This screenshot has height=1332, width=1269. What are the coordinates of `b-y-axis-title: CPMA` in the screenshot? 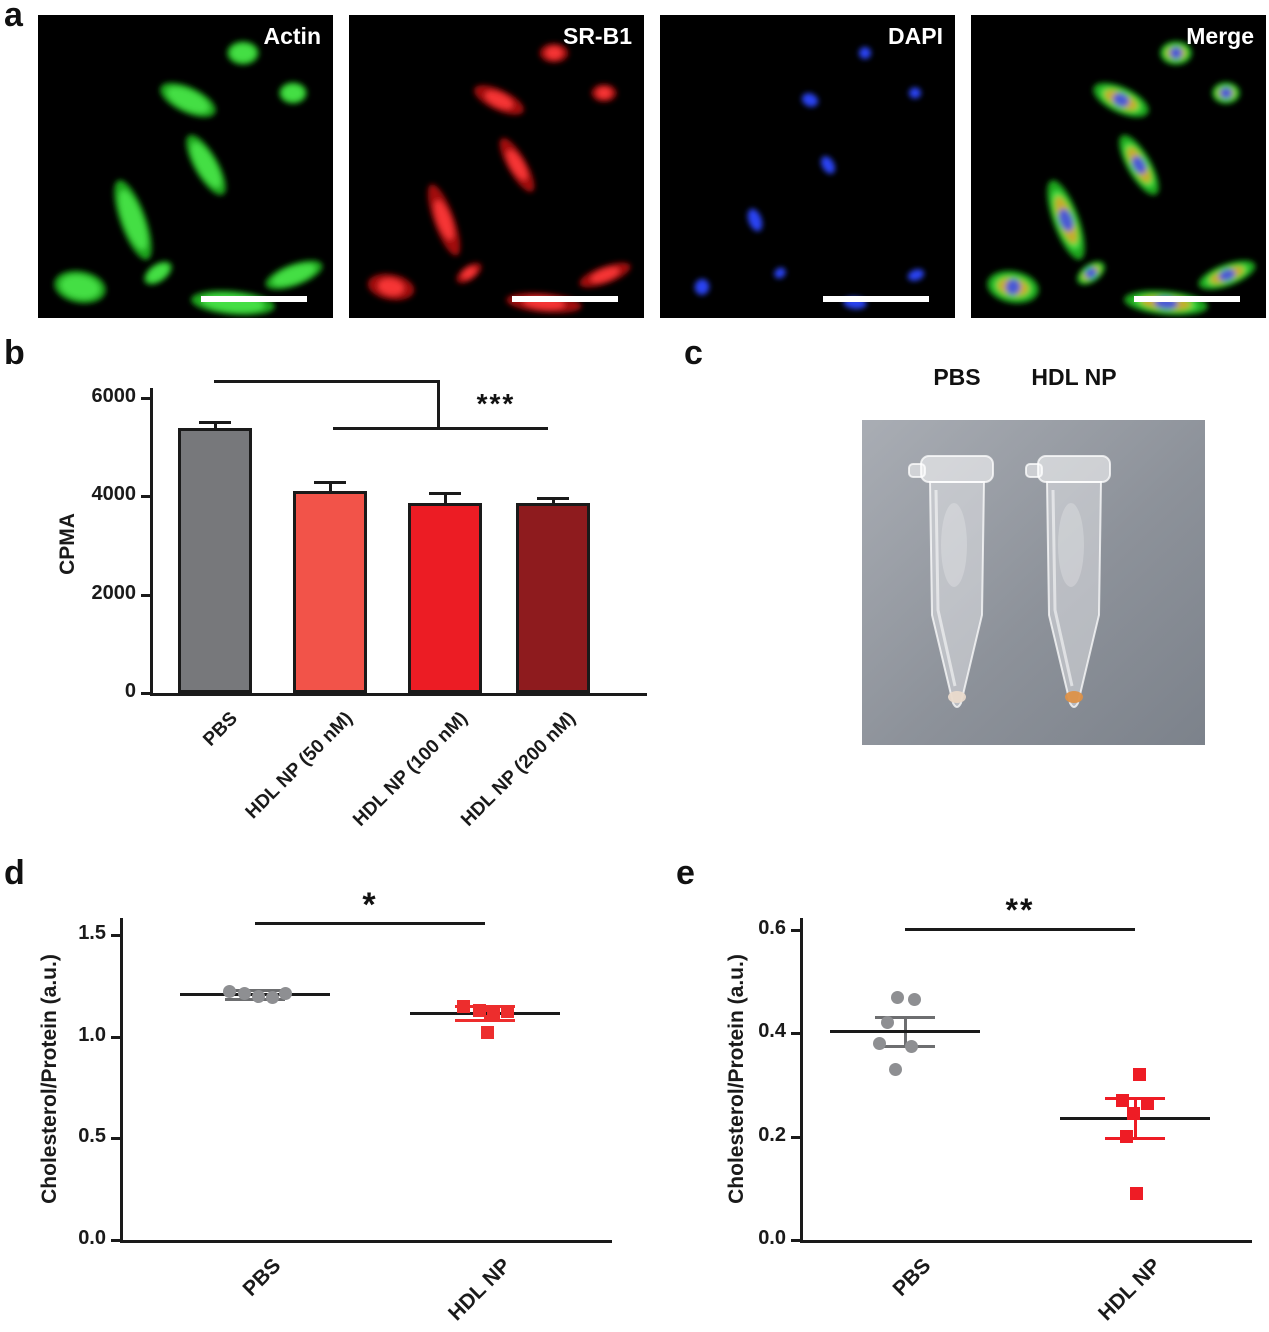 It's located at (67, 544).